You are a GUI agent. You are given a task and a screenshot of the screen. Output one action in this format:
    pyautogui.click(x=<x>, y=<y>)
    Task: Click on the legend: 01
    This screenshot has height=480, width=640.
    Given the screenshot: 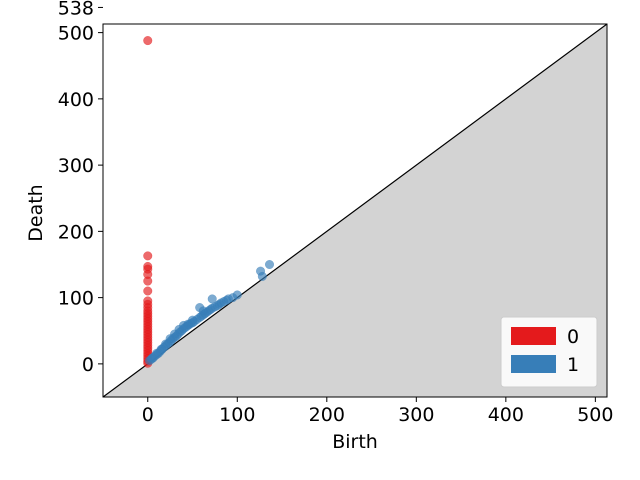 What is the action you would take?
    pyautogui.click(x=549, y=352)
    